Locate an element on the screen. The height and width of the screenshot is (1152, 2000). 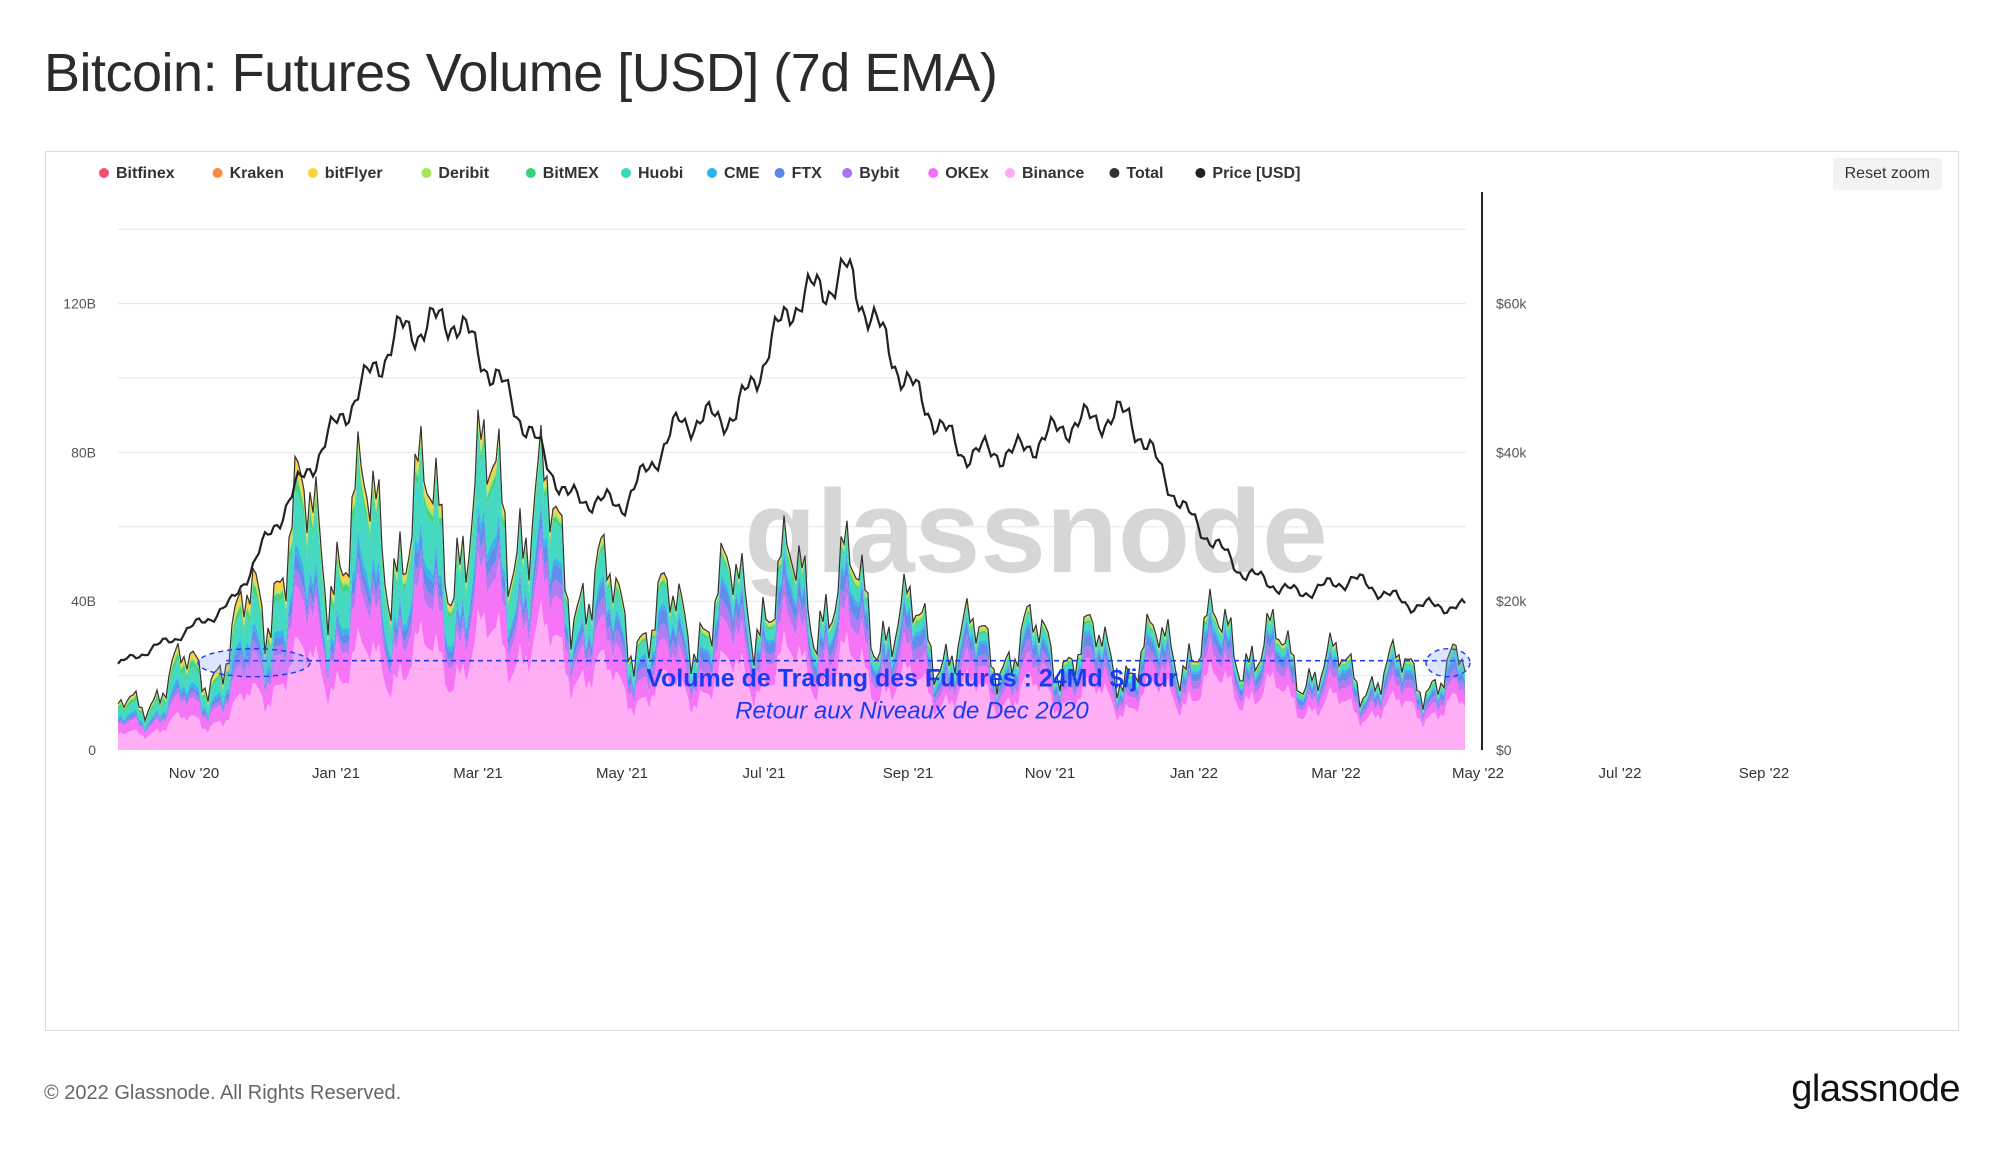
y-tick-label: 120B is located at coordinates (79, 304).